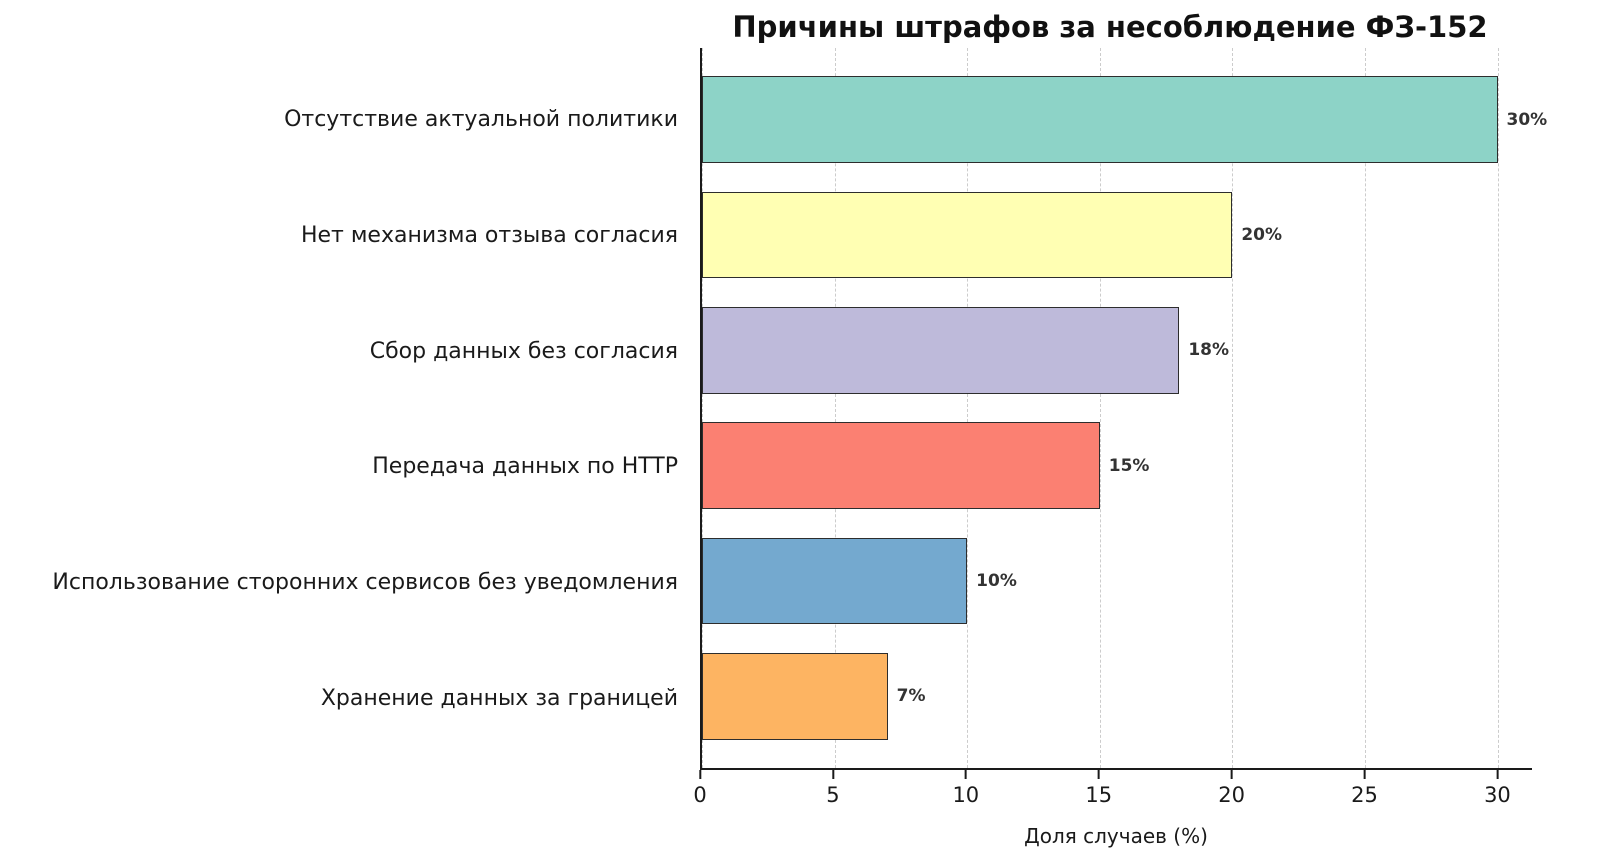 The width and height of the screenshot is (1600, 859). I want to click on tick-label: 20, so click(1231, 795).